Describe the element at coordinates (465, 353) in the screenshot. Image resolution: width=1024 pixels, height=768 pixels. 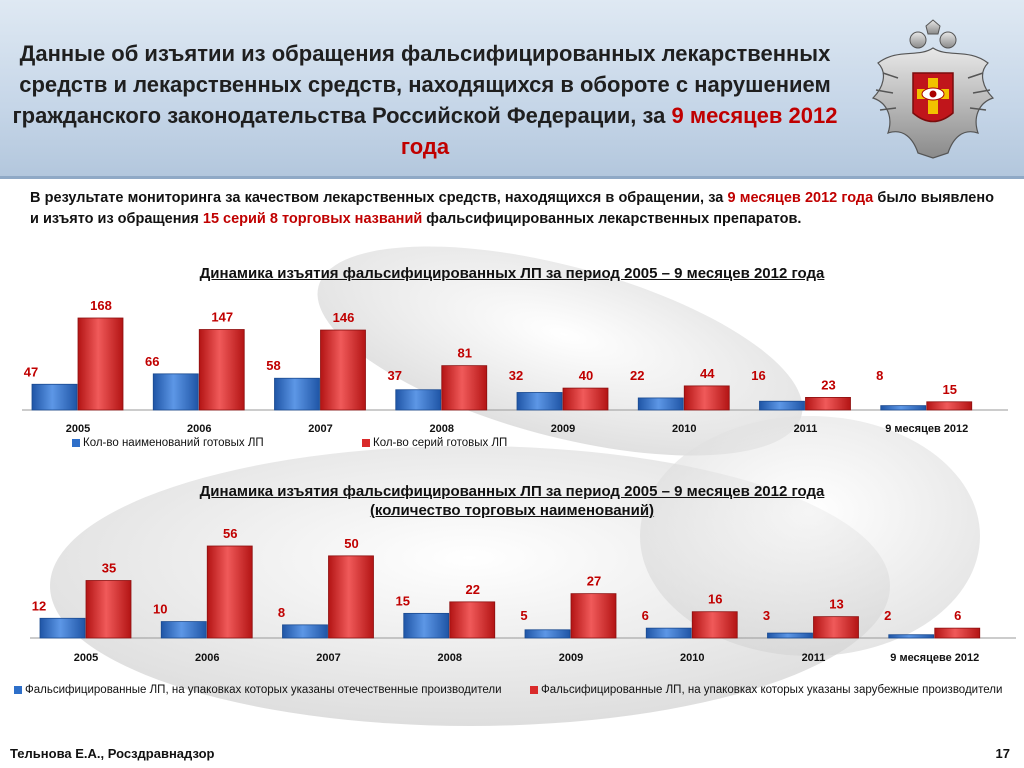
I see `data-label: 81` at that location.